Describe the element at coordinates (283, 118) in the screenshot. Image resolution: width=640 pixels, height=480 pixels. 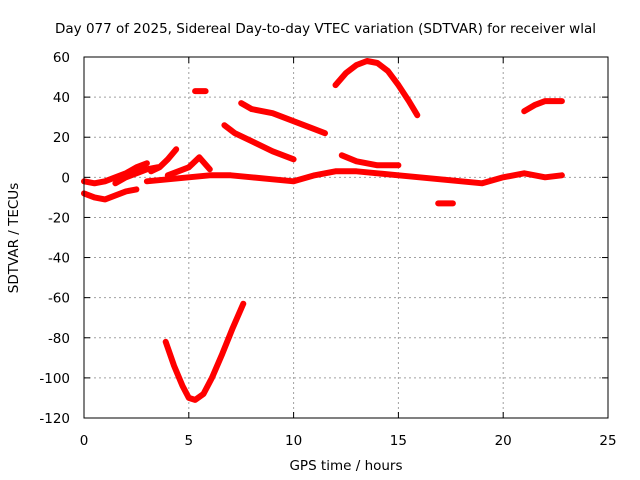
I see `series-arc-descending-b` at that location.